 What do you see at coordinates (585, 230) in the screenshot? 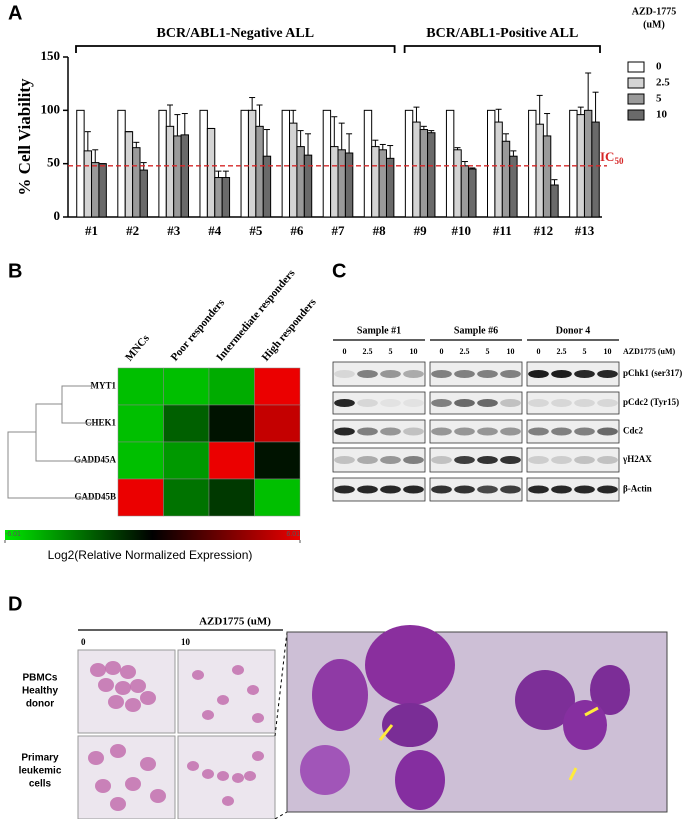
I see `x-tick-label: #13` at bounding box center [585, 230].